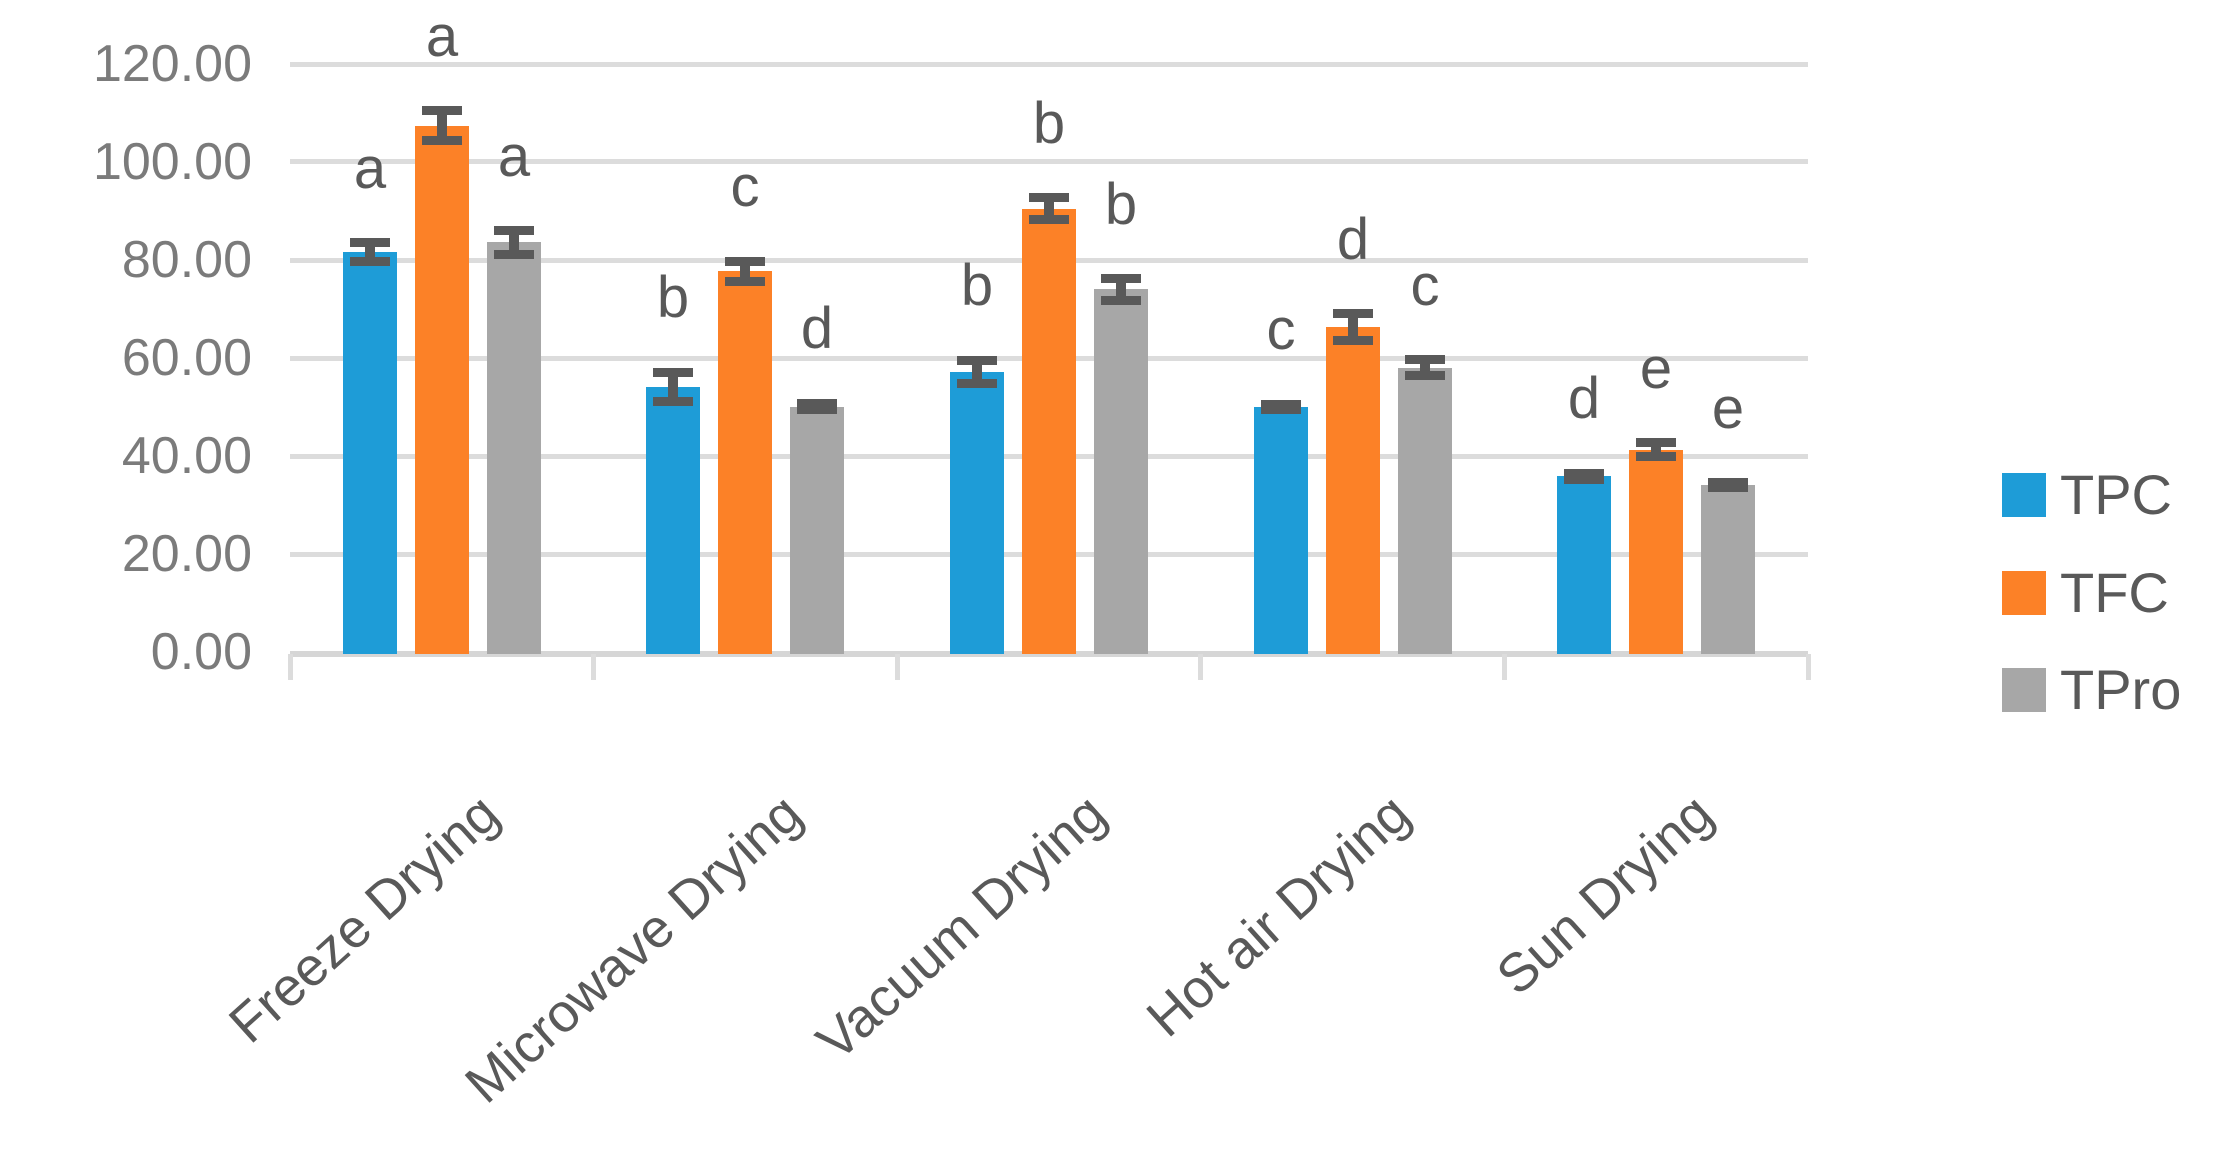 This screenshot has height=1164, width=2222. What do you see at coordinates (514, 448) in the screenshot?
I see `bar-tpro-freeze-drying` at bounding box center [514, 448].